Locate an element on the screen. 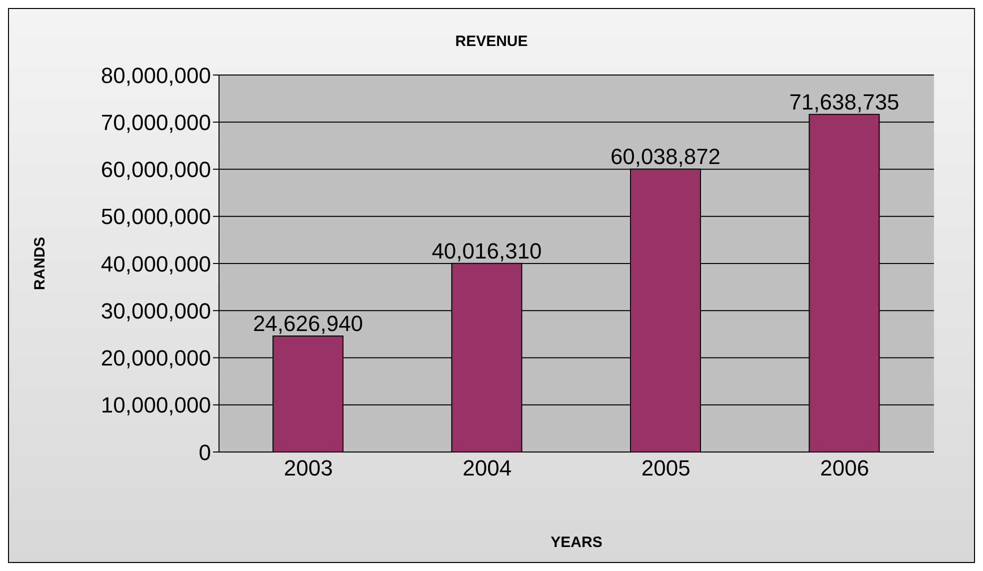  data-label: 40,016,310 is located at coordinates (487, 251).